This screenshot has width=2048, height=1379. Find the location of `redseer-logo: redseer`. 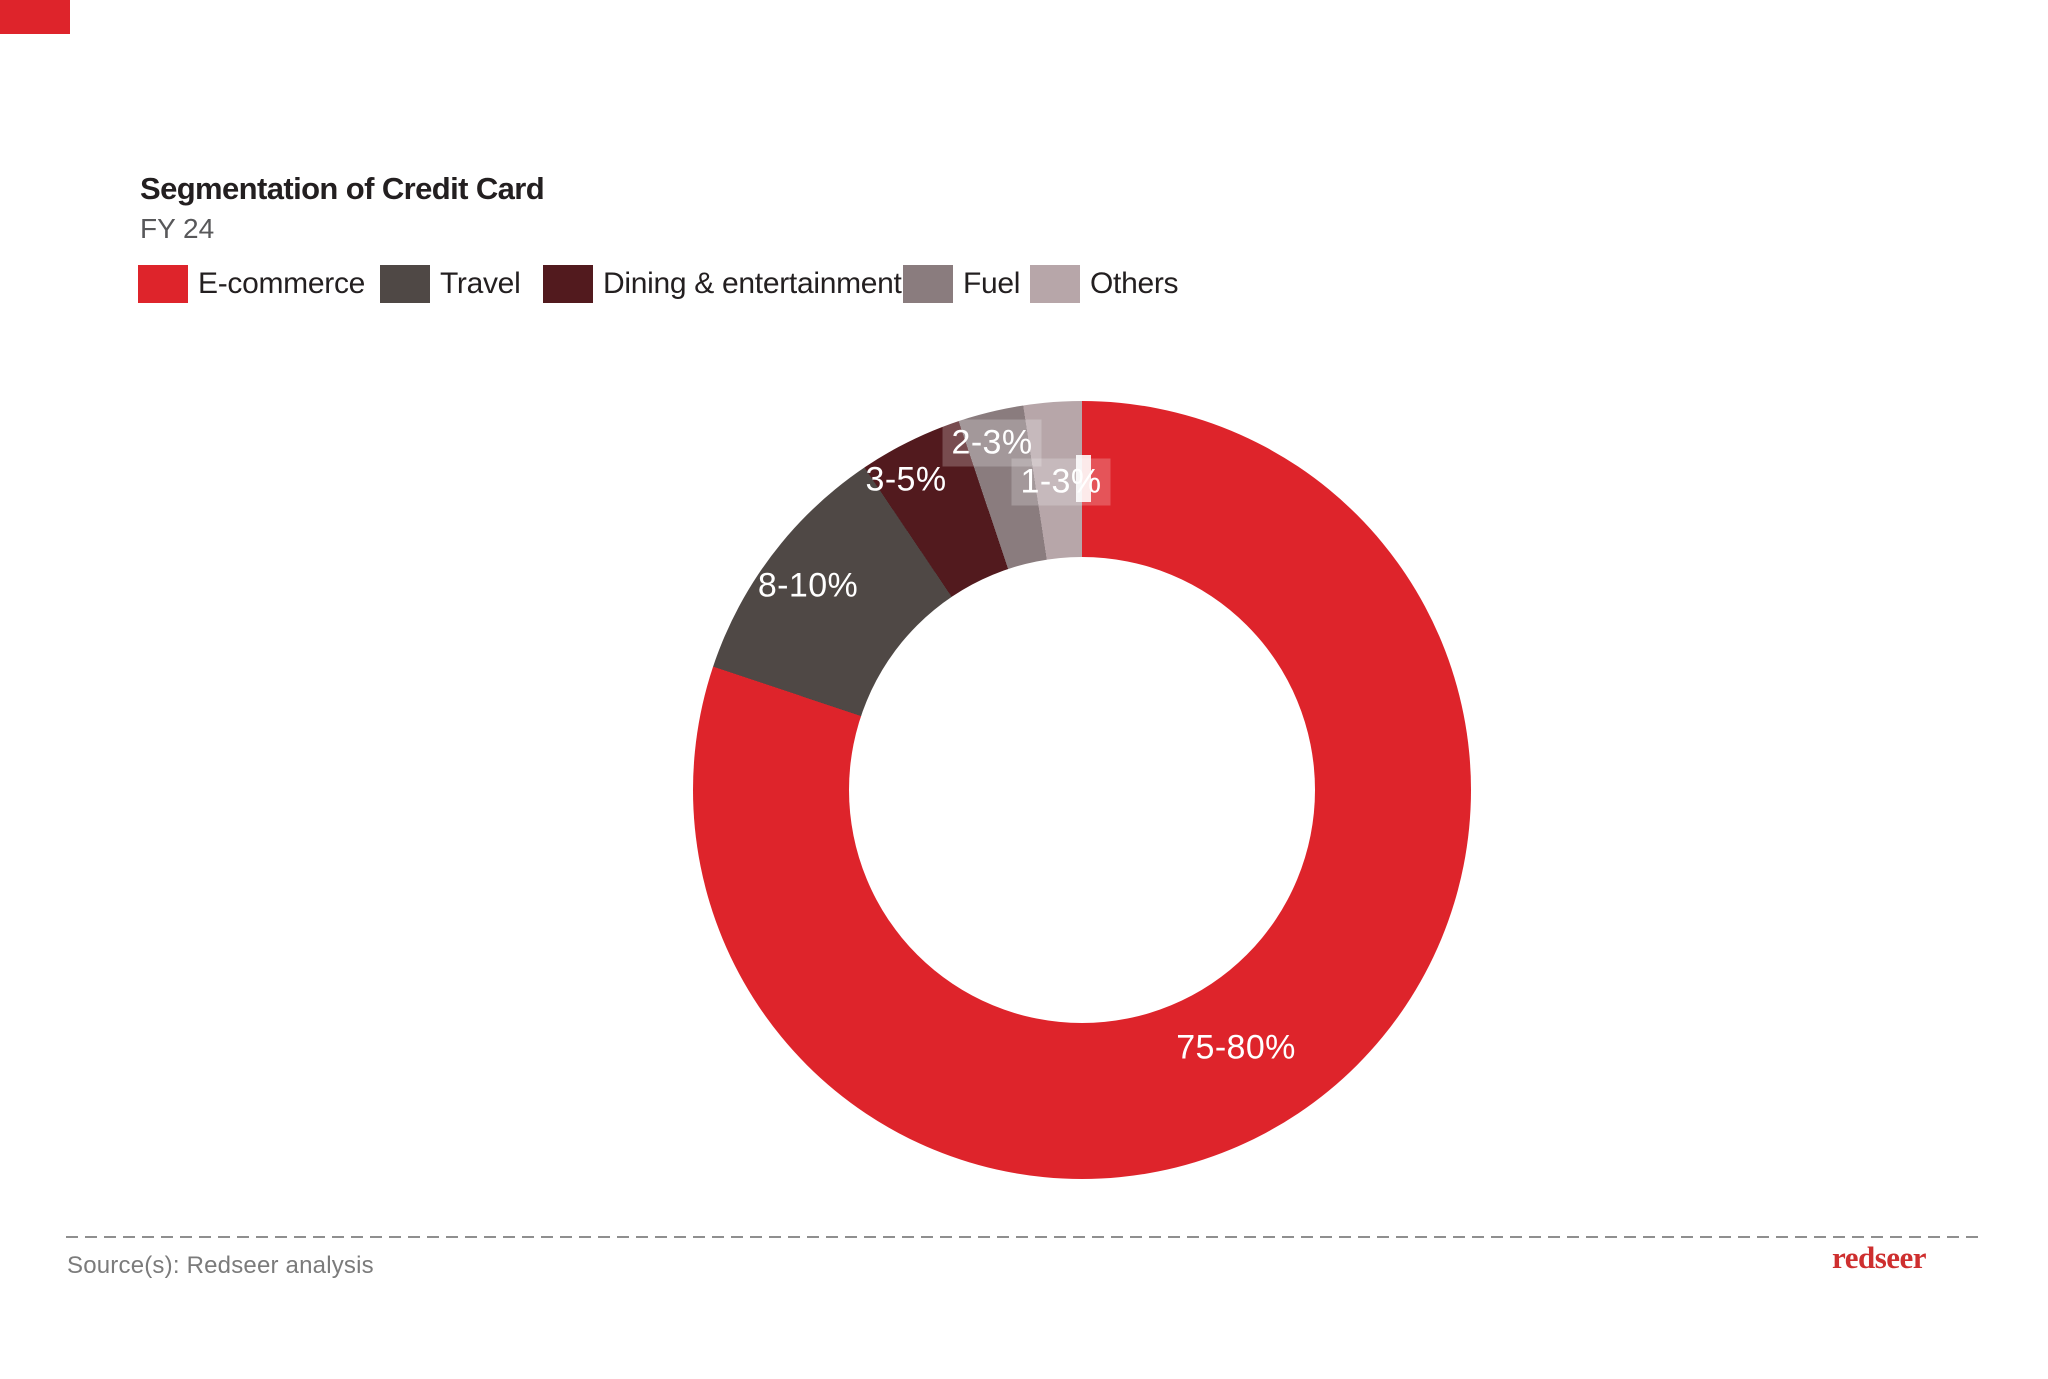

redseer-logo: redseer is located at coordinates (1879, 1257).